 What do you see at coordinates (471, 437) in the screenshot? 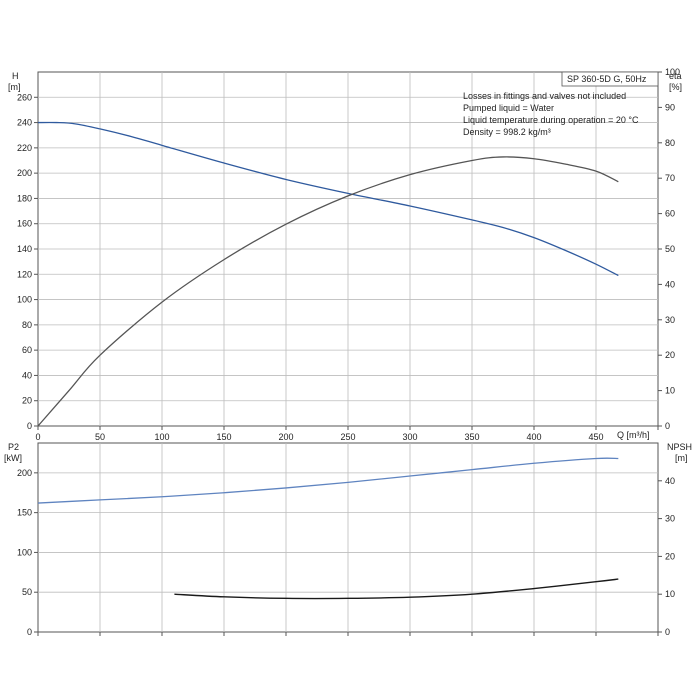
I see `x-tick-label-350: 350` at bounding box center [471, 437].